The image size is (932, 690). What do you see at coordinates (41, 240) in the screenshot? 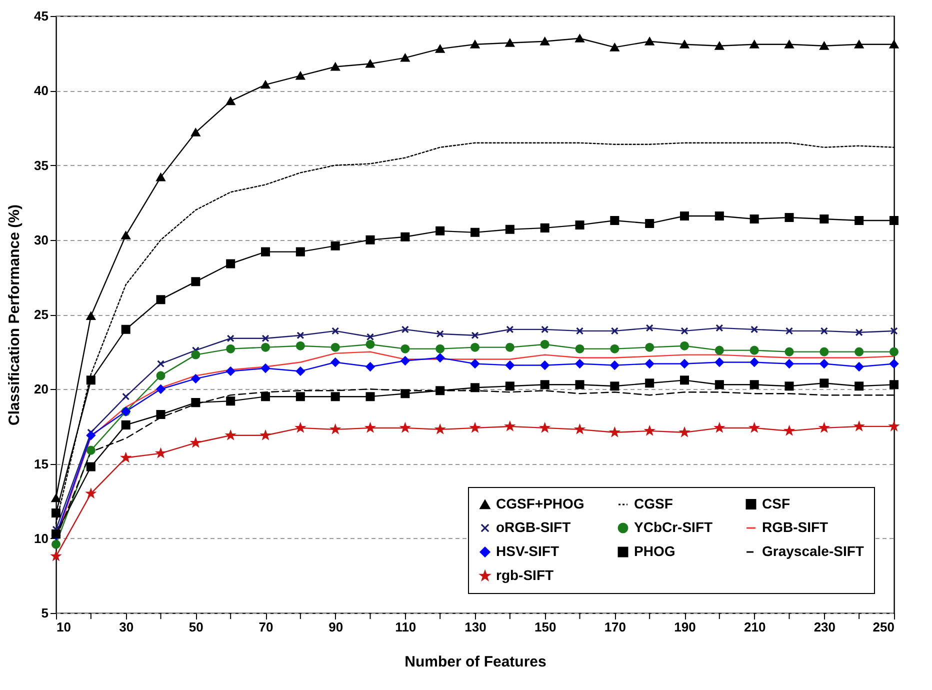
I see `y-tick-label: 30` at bounding box center [41, 240].